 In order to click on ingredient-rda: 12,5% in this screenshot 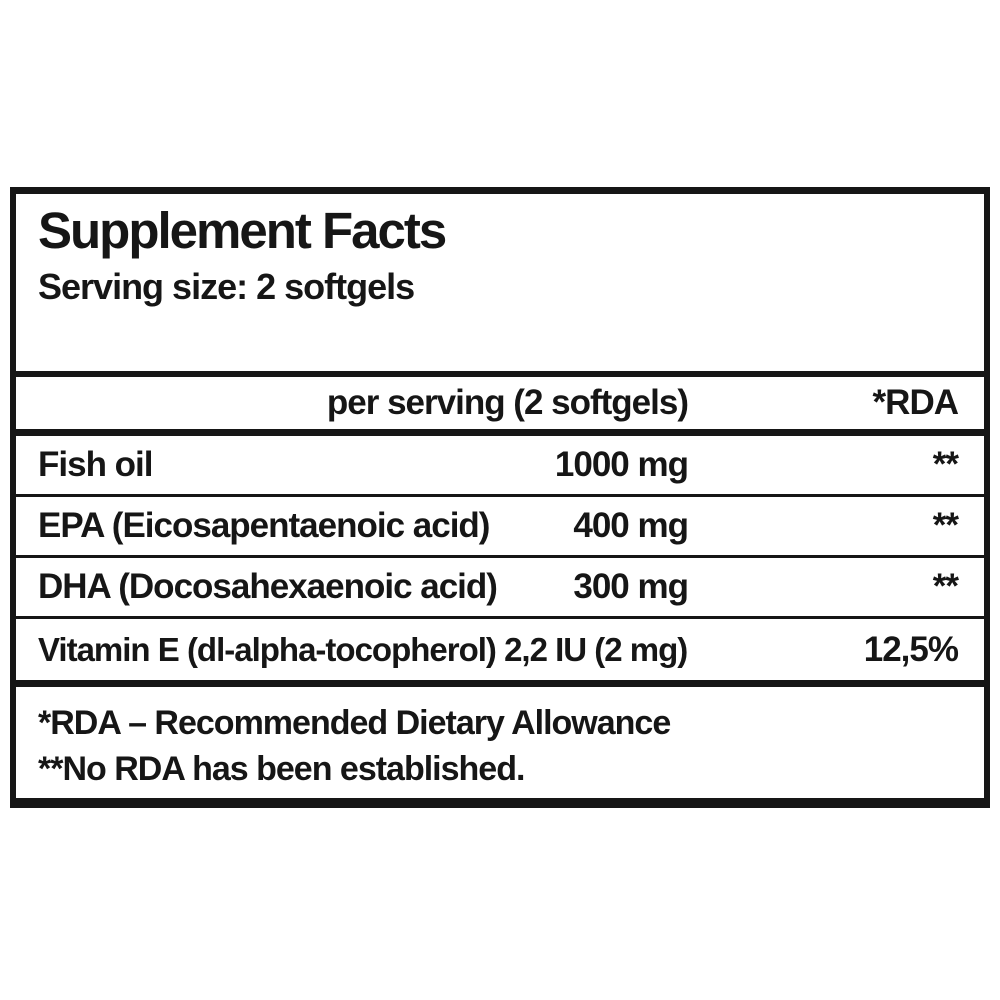, I will do `click(911, 649)`.